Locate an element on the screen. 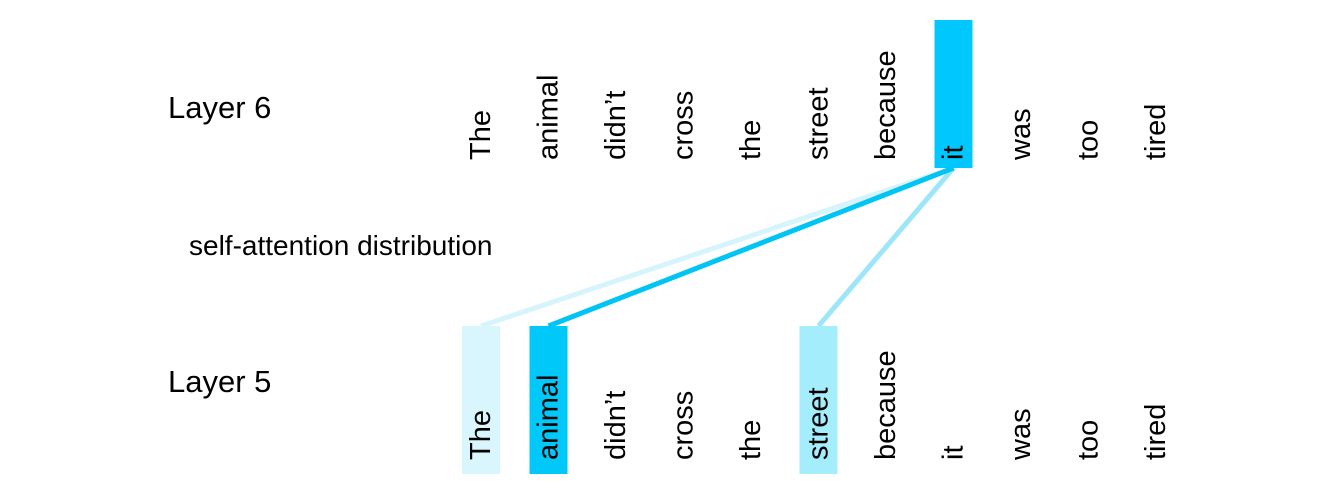 The width and height of the screenshot is (1343, 491). layer-5-highlight-street is located at coordinates (818, 400).